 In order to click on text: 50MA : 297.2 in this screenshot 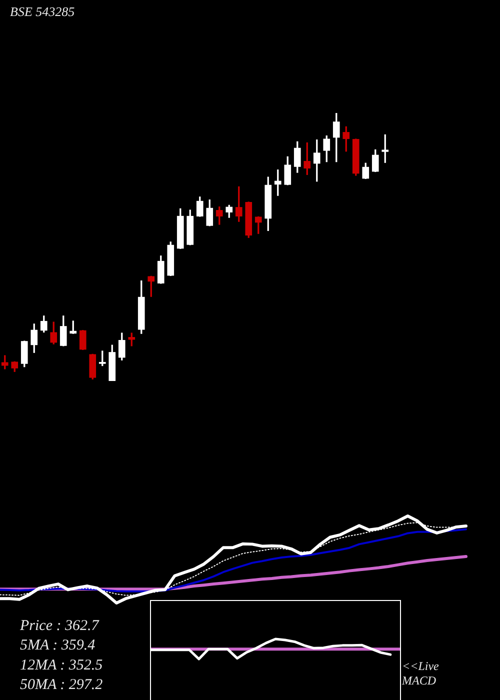, I will do `click(62, 685)`.